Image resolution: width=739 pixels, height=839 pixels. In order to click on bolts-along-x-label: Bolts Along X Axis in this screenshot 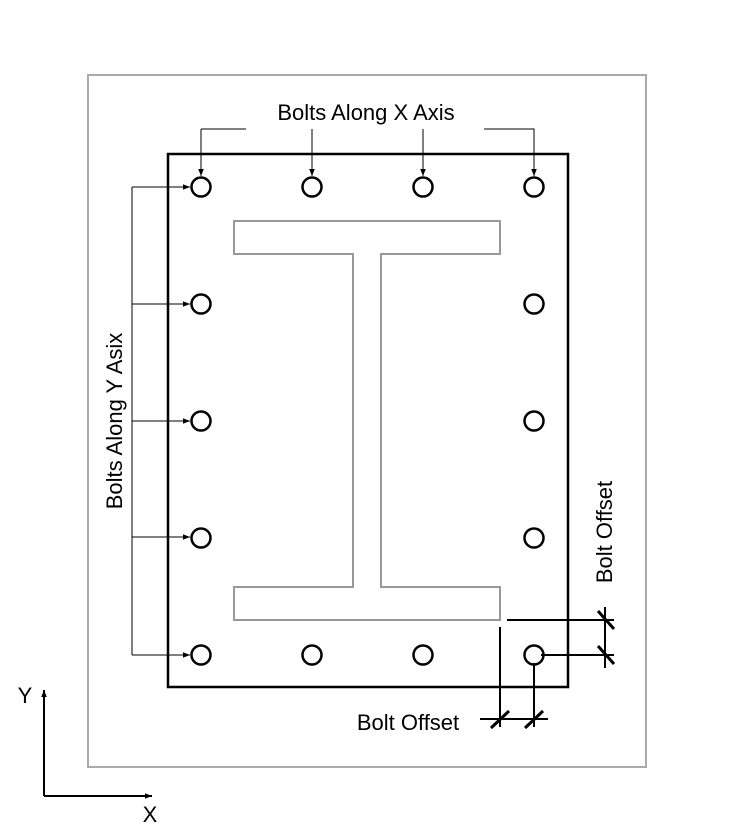, I will do `click(365, 112)`.